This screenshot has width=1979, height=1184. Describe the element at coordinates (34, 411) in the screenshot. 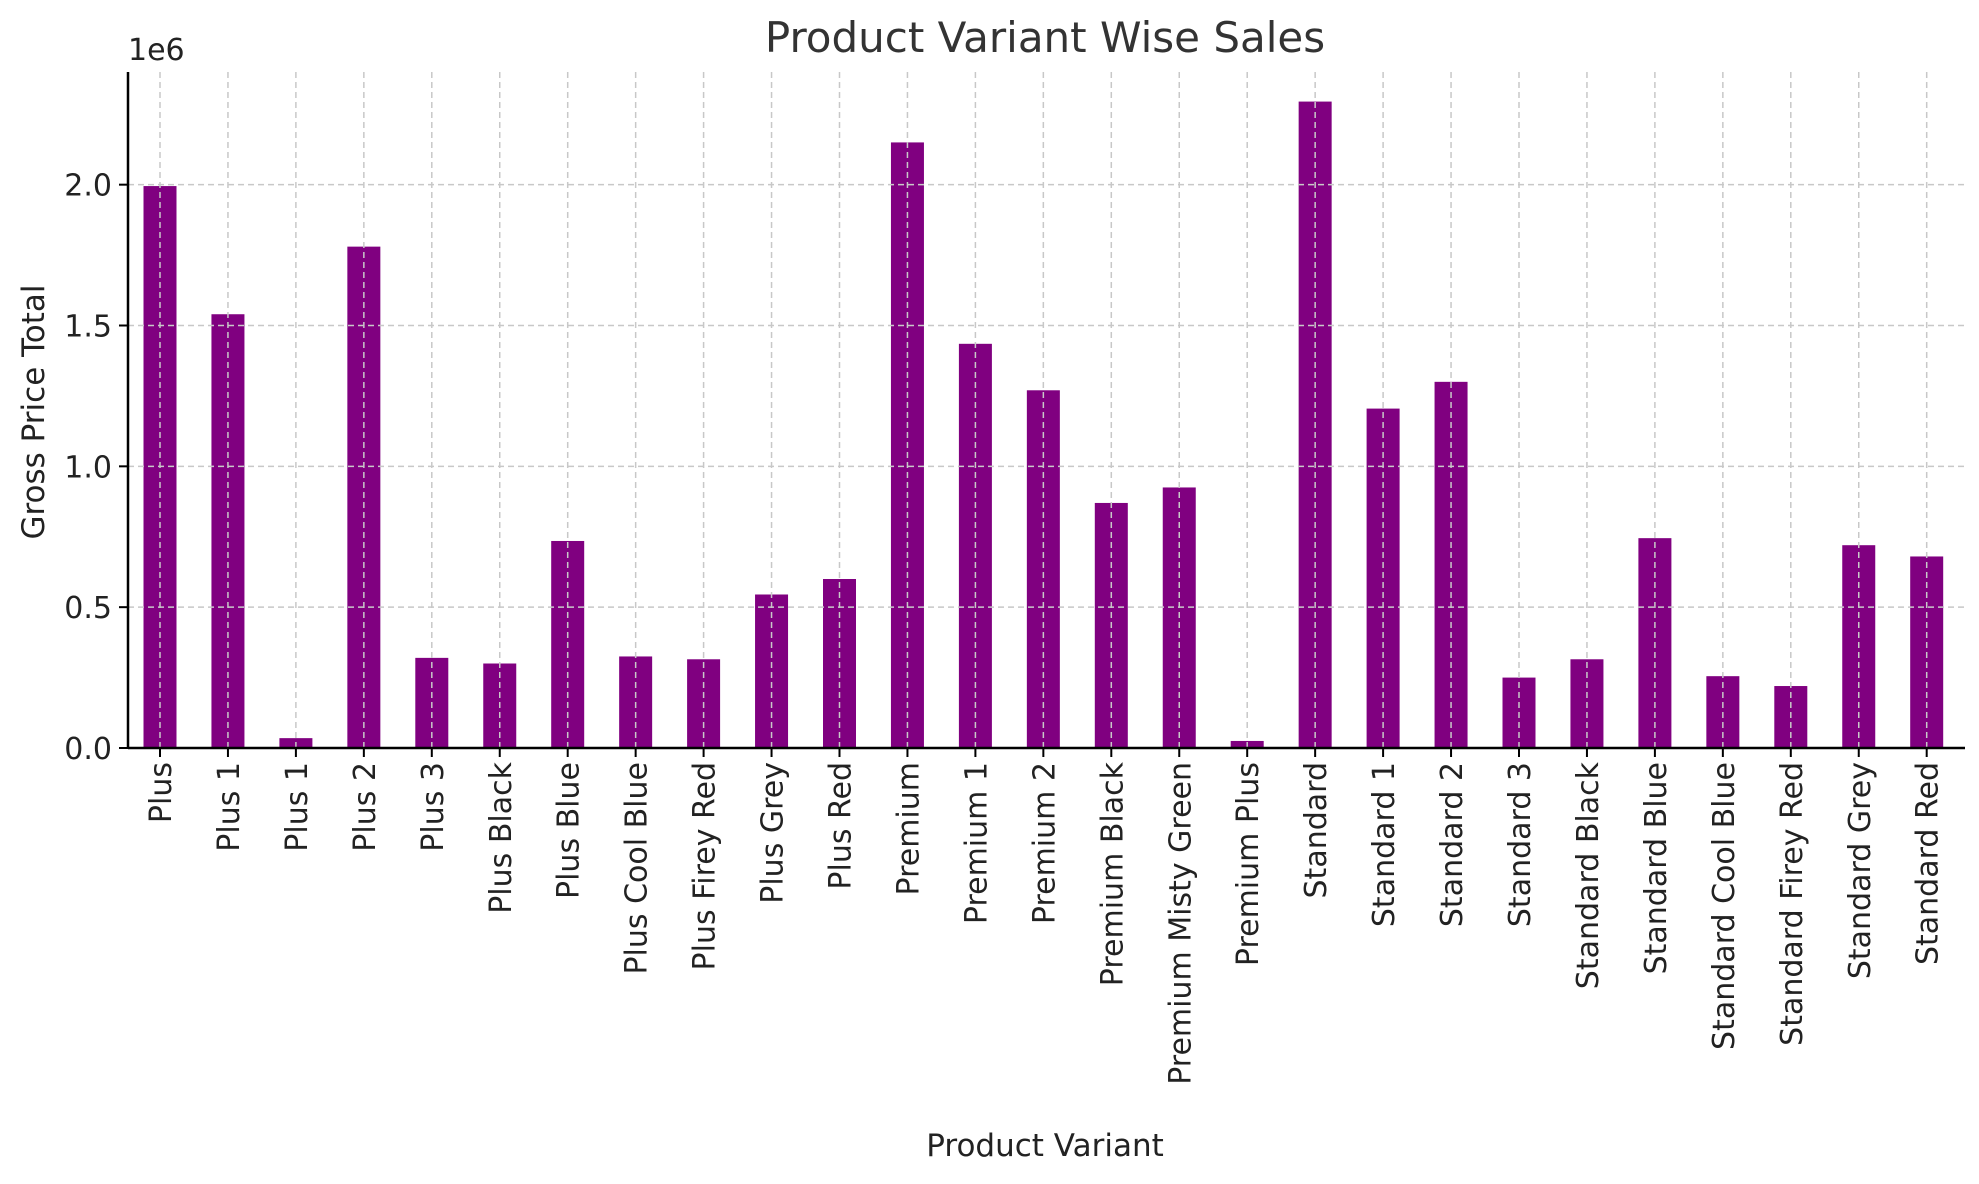

I see `y-axis-label: Gross Price Total` at that location.